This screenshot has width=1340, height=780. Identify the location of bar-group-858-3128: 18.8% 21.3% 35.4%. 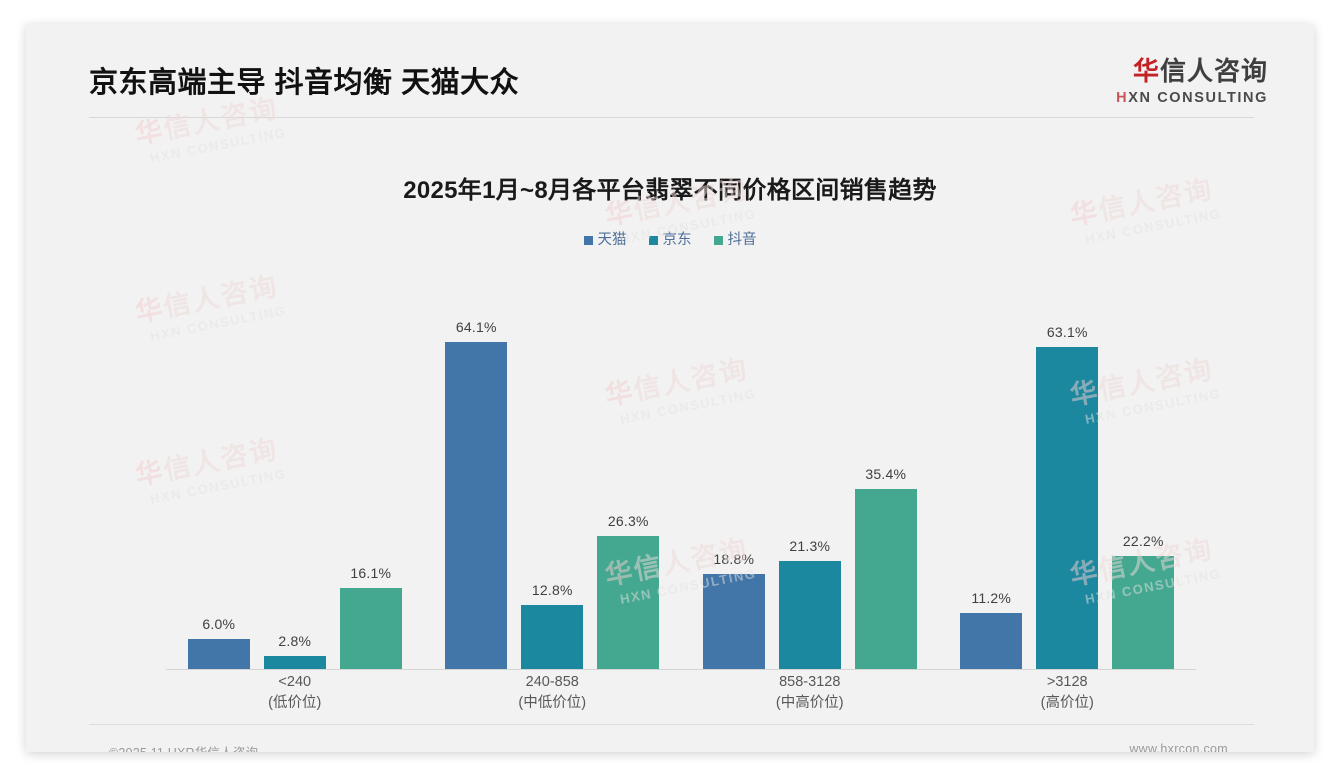
(810, 470).